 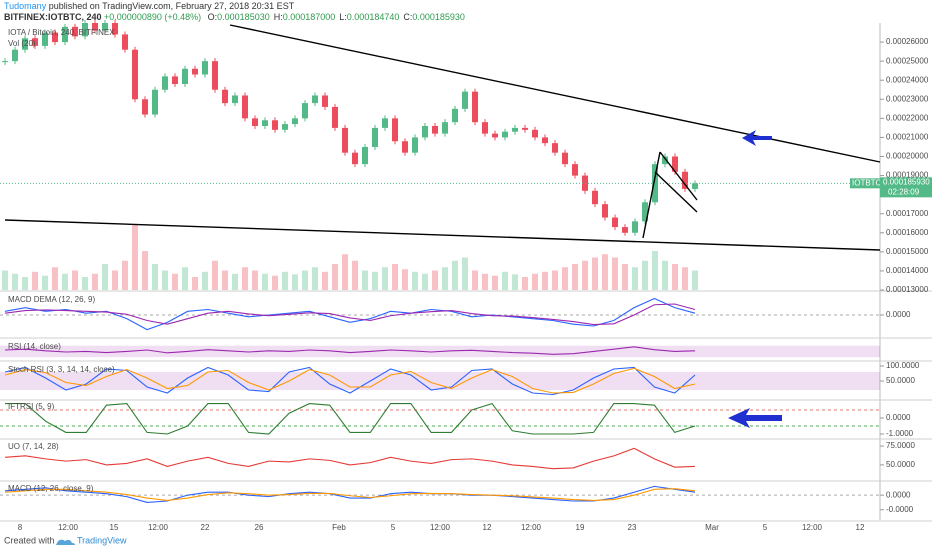 I want to click on flag-pole, so click(x=651, y=195).